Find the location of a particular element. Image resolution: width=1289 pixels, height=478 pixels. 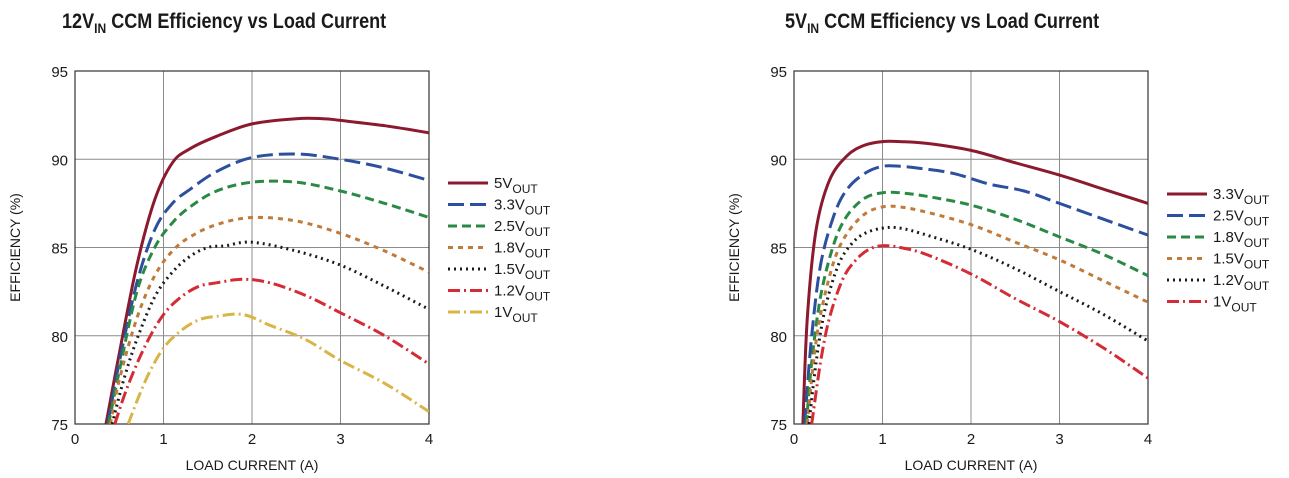

chart-1-title: 12VIN CCM Efficiency vs Load Current is located at coordinates (224, 23).